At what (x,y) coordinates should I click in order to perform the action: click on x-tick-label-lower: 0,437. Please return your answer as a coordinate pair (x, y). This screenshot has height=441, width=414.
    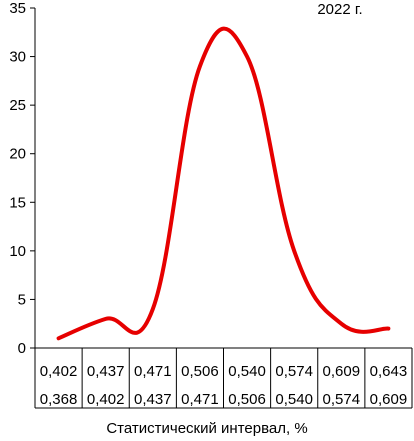
    Looking at the image, I should click on (153, 399).